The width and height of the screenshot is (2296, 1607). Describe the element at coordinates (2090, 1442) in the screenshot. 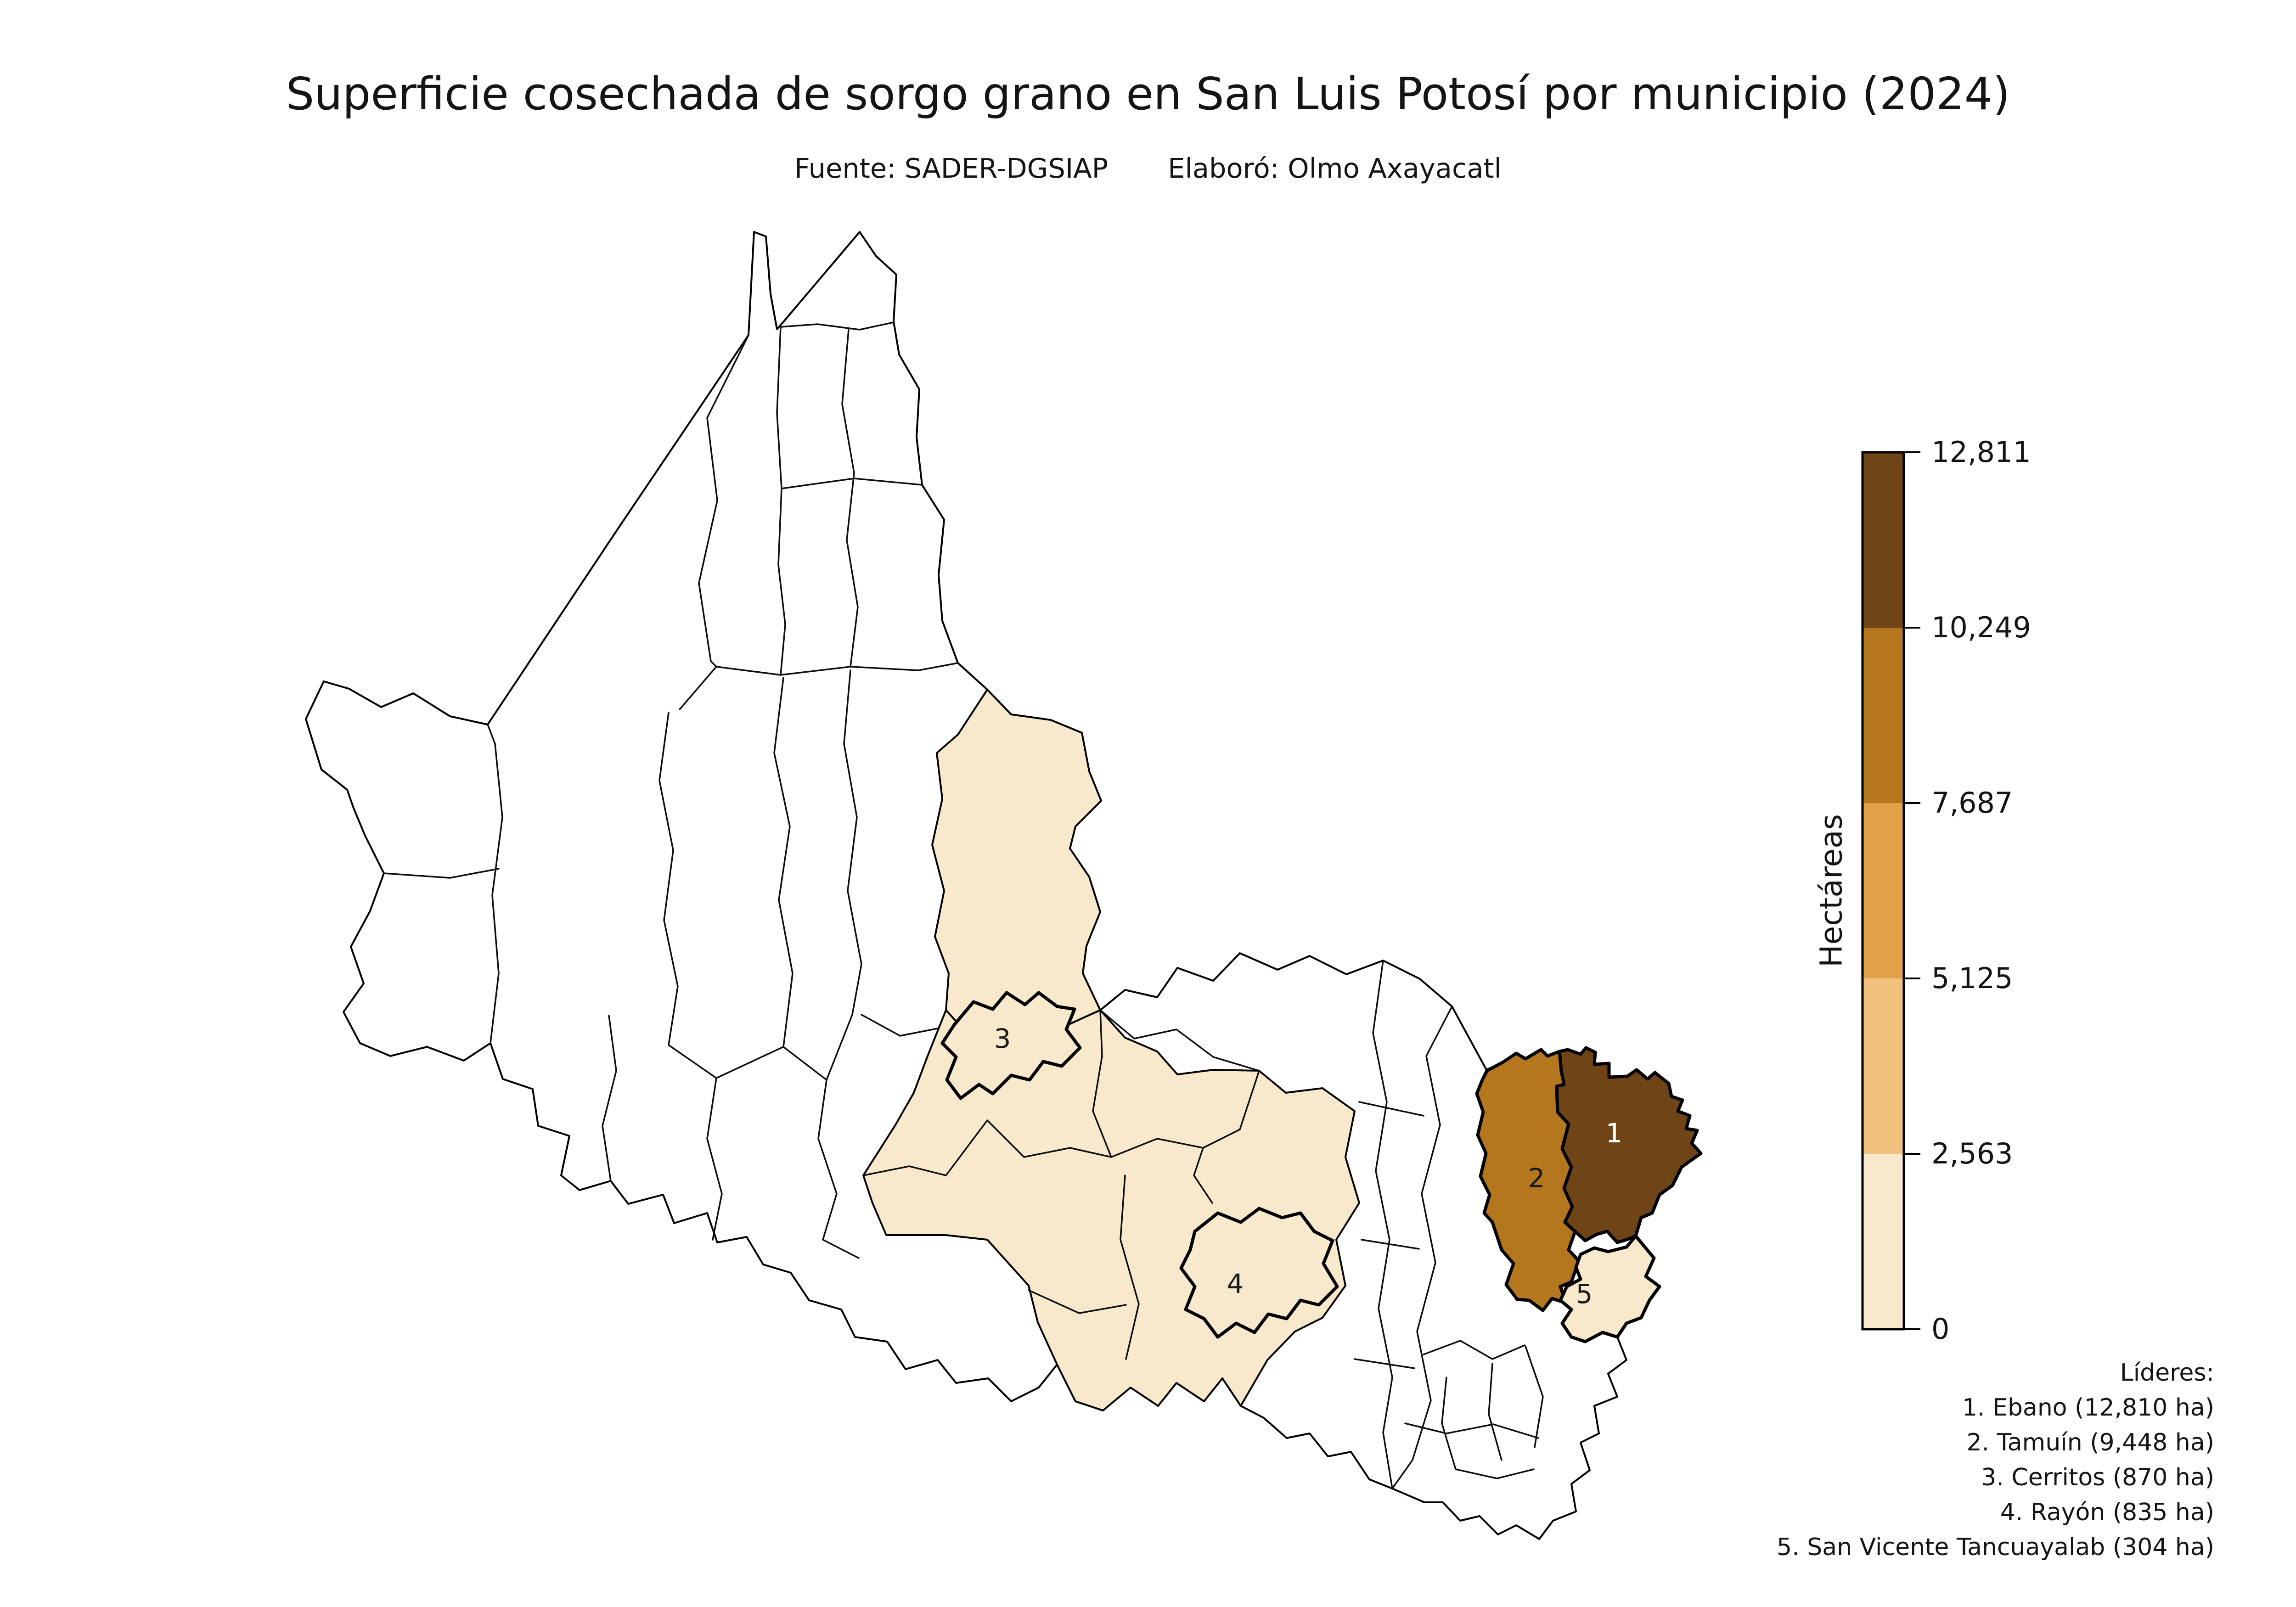

I see `leader-item-tamuin: 2. Tamuín (9,448 ha)` at that location.